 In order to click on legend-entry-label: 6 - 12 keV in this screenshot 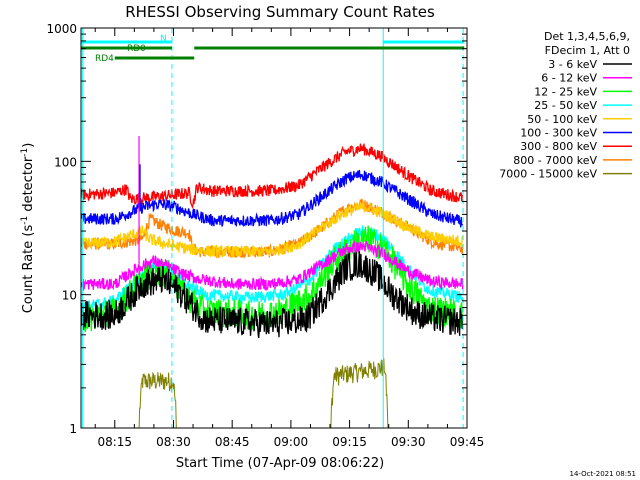, I will do `click(569, 78)`.